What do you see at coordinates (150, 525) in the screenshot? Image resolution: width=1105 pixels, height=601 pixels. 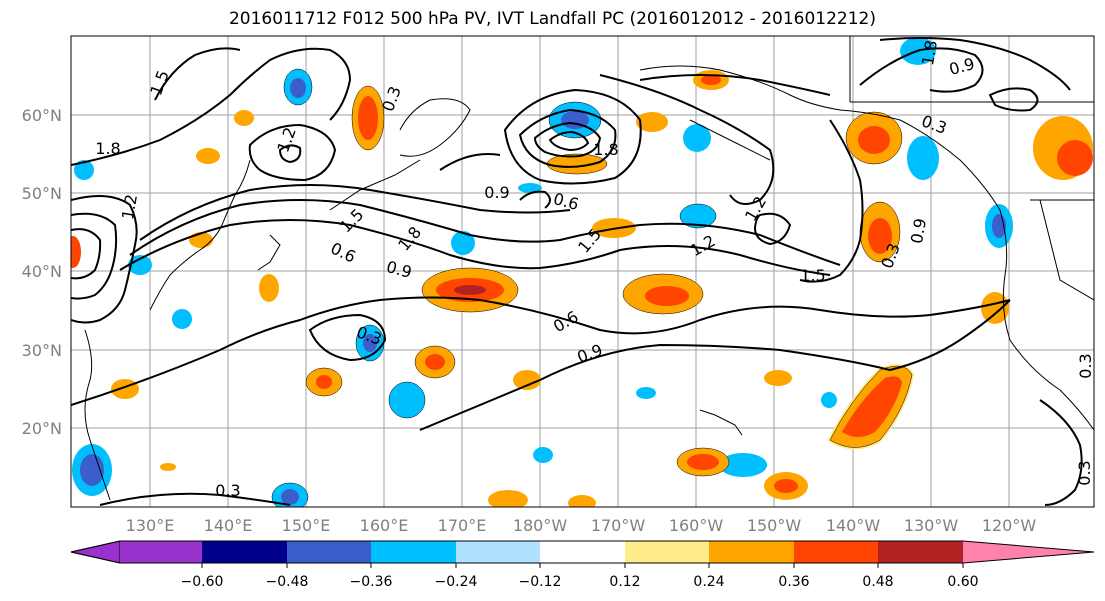 I see `longitude-label: 130°E` at bounding box center [150, 525].